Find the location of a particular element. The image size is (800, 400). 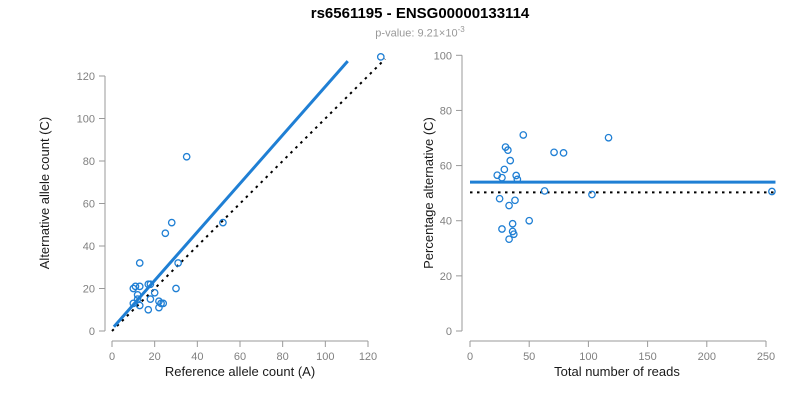

x-axis-tick-label: 60 is located at coordinates (240, 357).